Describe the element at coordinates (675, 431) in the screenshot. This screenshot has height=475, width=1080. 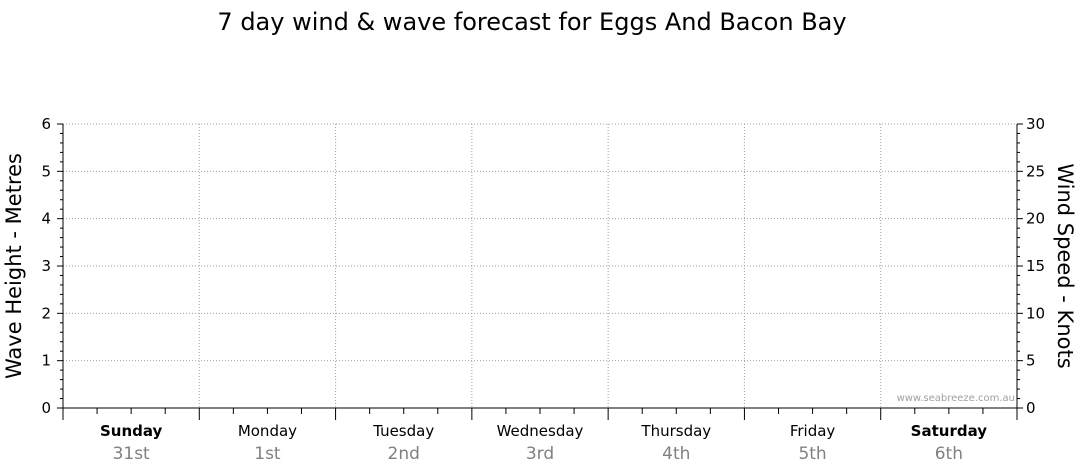
I see `day-name-label: Thursday` at that location.